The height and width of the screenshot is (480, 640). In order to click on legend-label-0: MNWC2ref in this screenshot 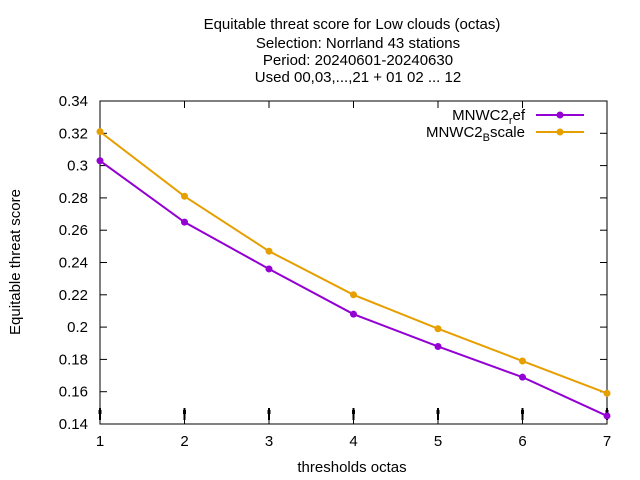, I will do `click(489, 117)`.